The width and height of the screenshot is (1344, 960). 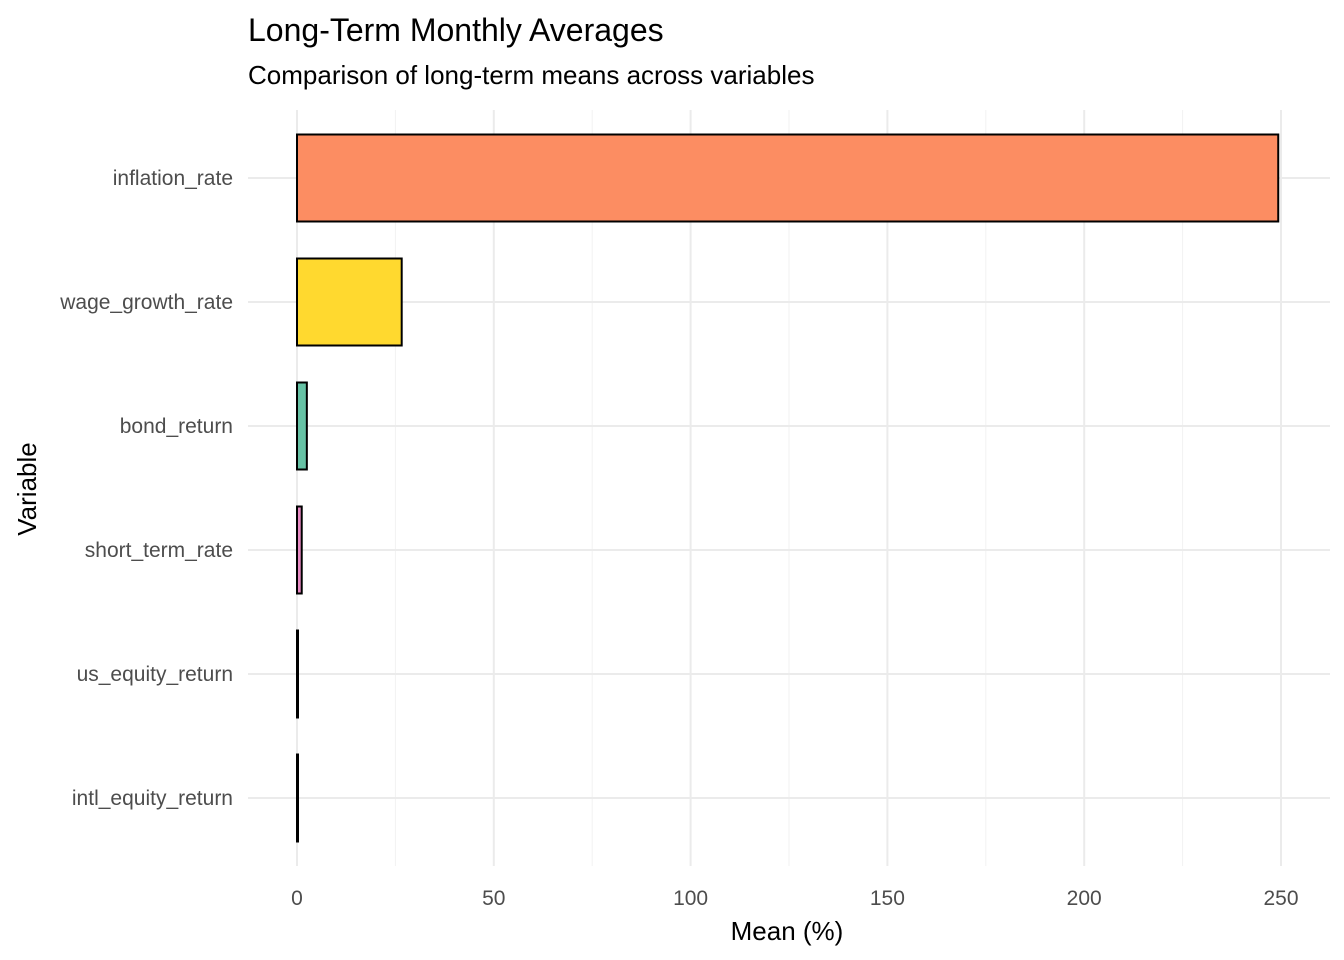 I want to click on bar-us-equity-return, so click(x=297, y=674).